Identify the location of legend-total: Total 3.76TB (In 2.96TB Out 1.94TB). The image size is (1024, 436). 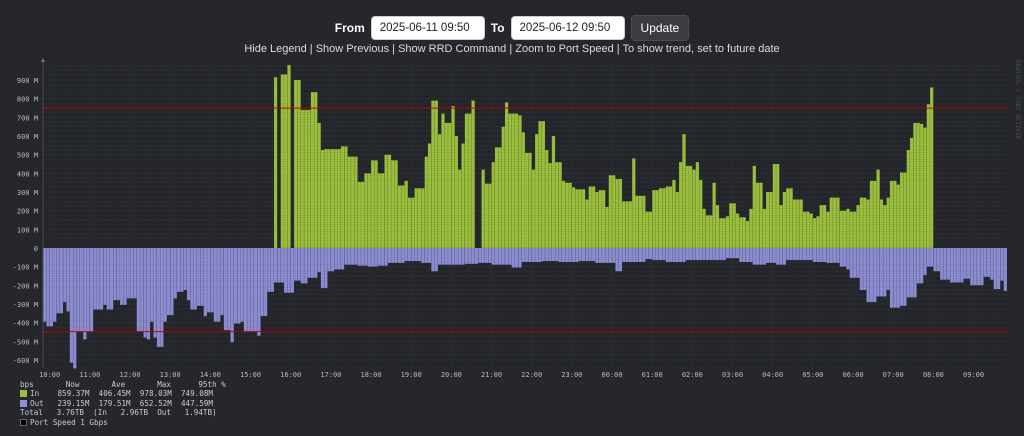
(118, 413).